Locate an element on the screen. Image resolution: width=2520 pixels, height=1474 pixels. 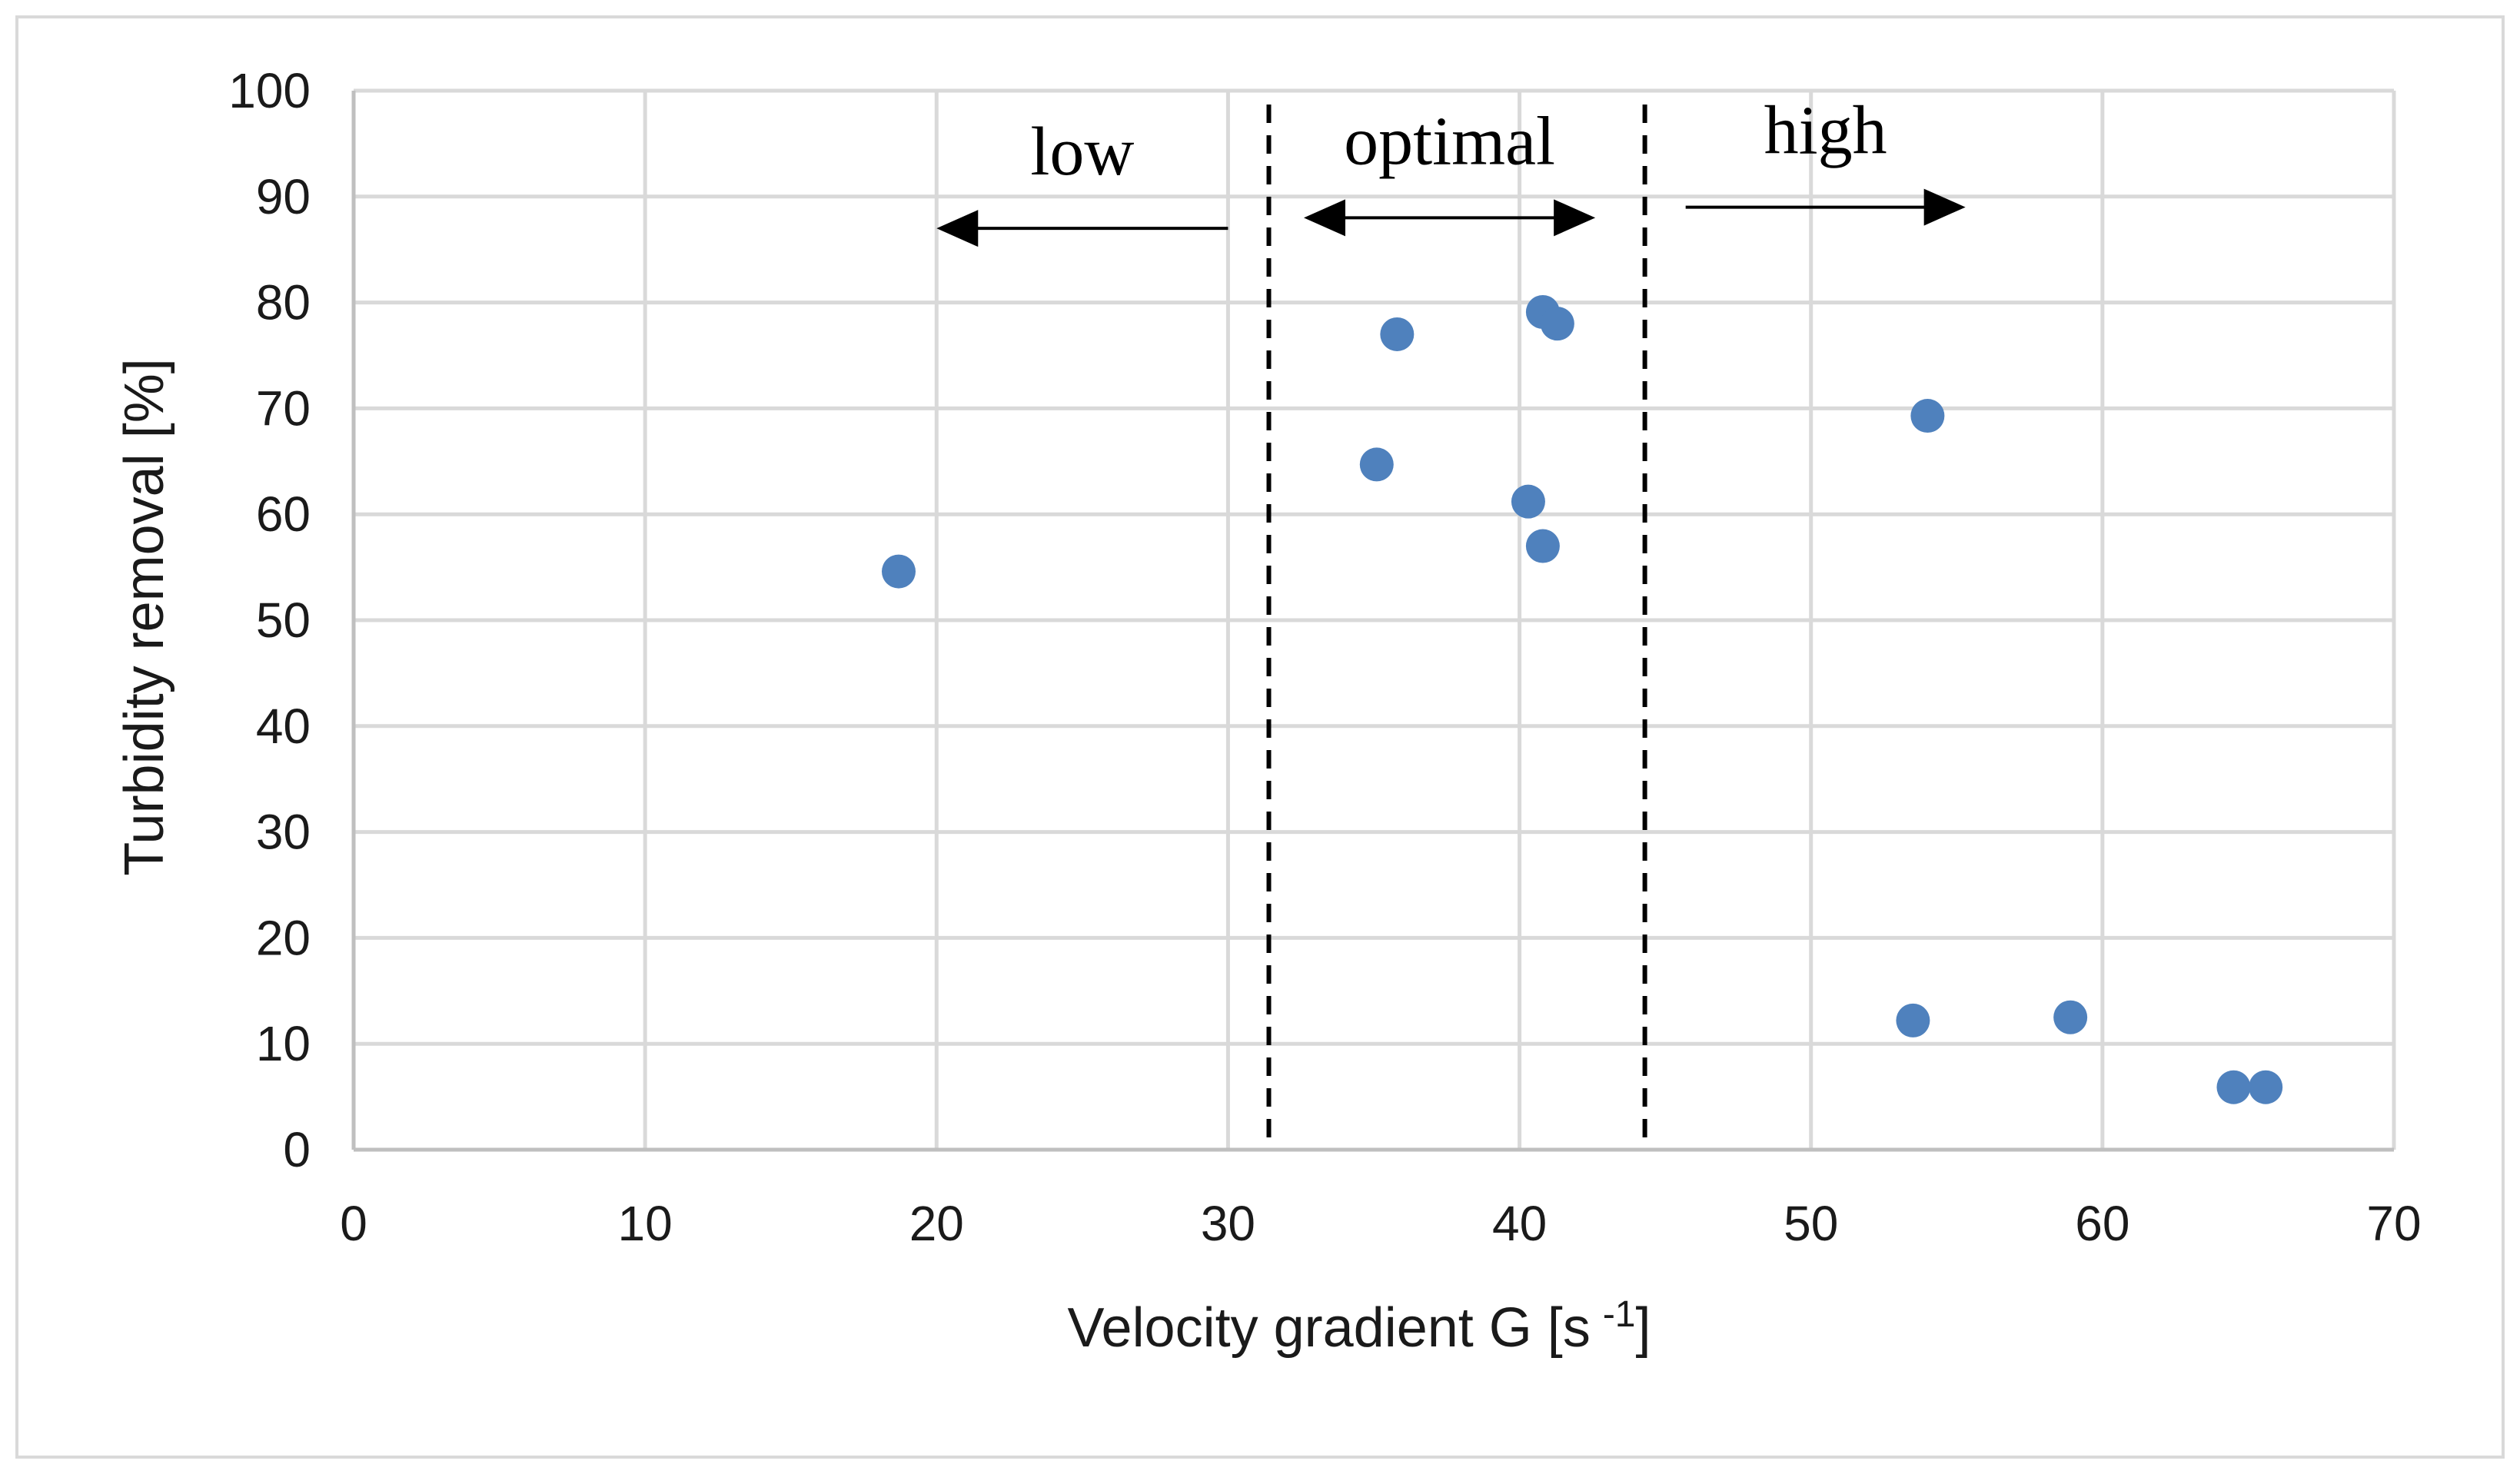
x-axis-title: Velocity gradient G [s -1] is located at coordinates (1359, 1326).